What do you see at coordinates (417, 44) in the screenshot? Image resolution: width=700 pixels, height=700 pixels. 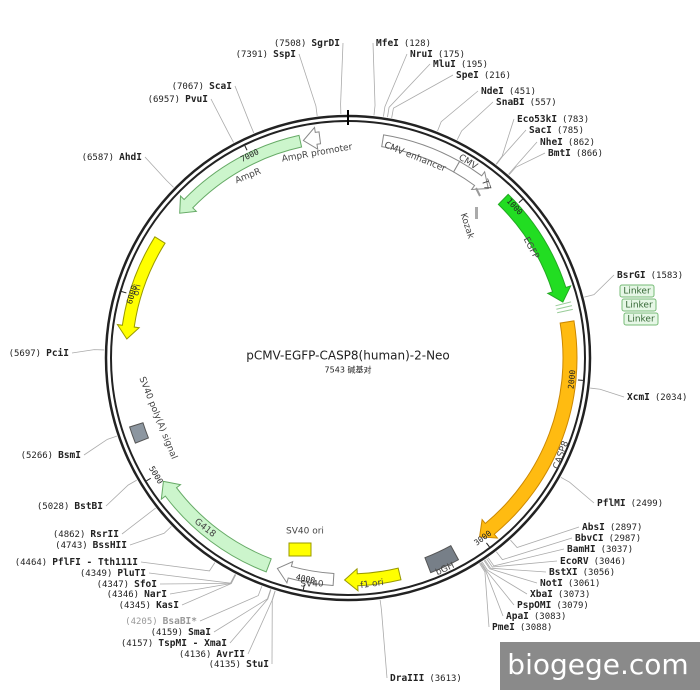 I see `site-position: (128)` at bounding box center [417, 44].